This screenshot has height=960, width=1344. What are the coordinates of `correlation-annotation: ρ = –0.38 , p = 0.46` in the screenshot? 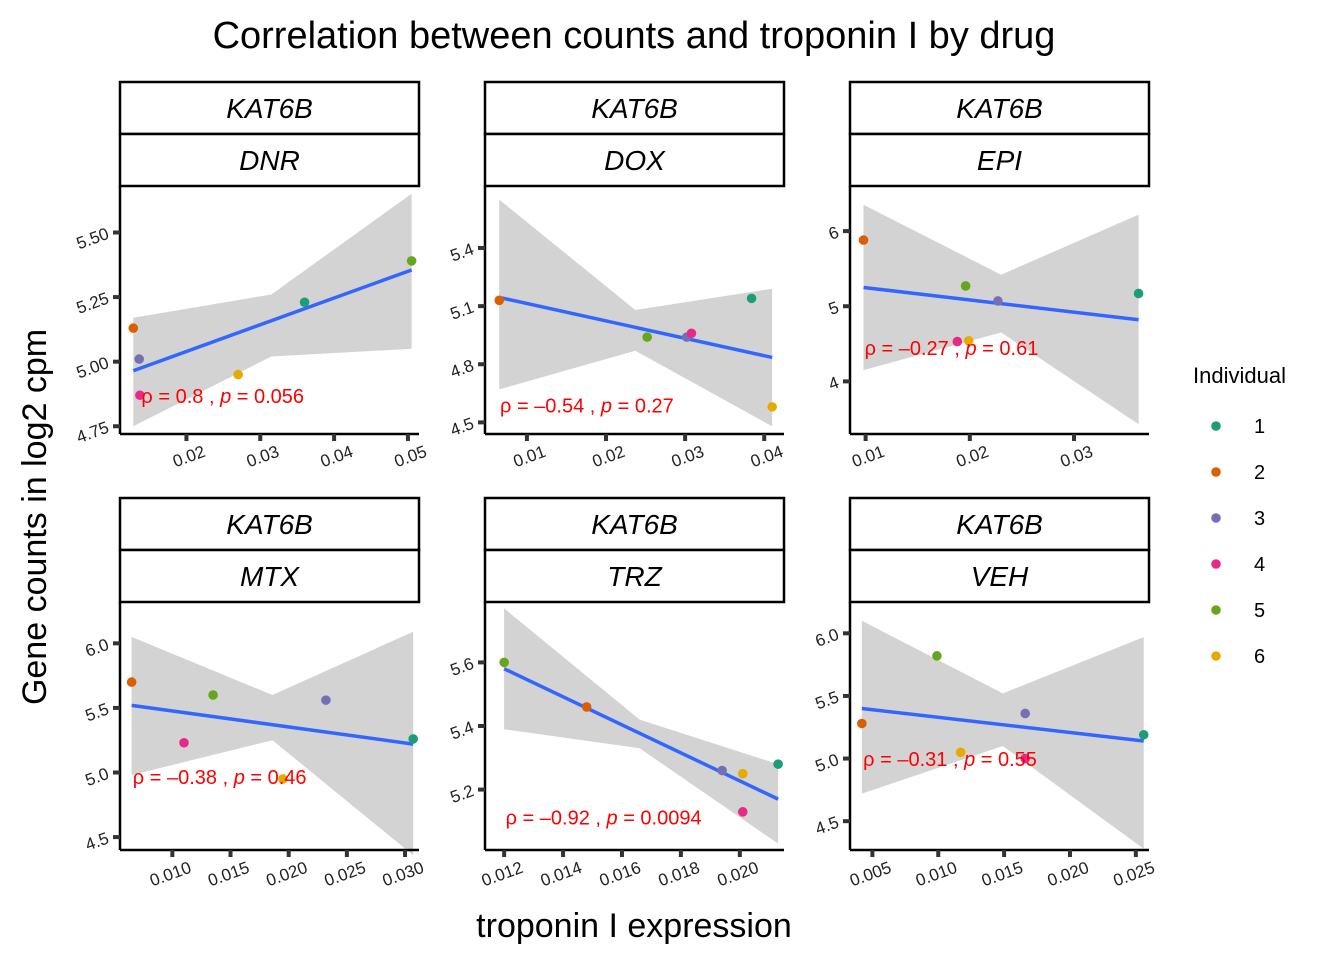 It's located at (220, 778).